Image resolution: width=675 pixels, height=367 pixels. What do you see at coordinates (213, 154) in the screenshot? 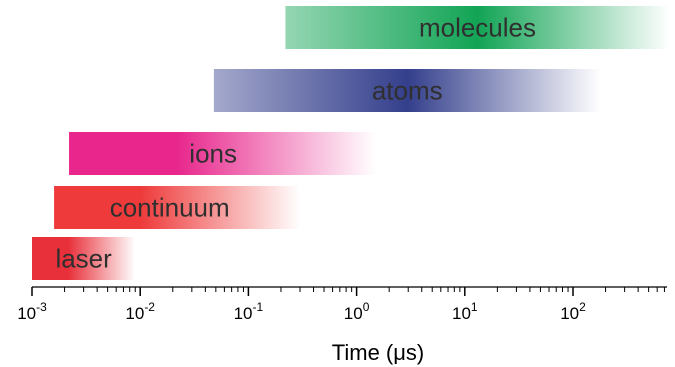
I see `bar-label-ions: ions` at bounding box center [213, 154].